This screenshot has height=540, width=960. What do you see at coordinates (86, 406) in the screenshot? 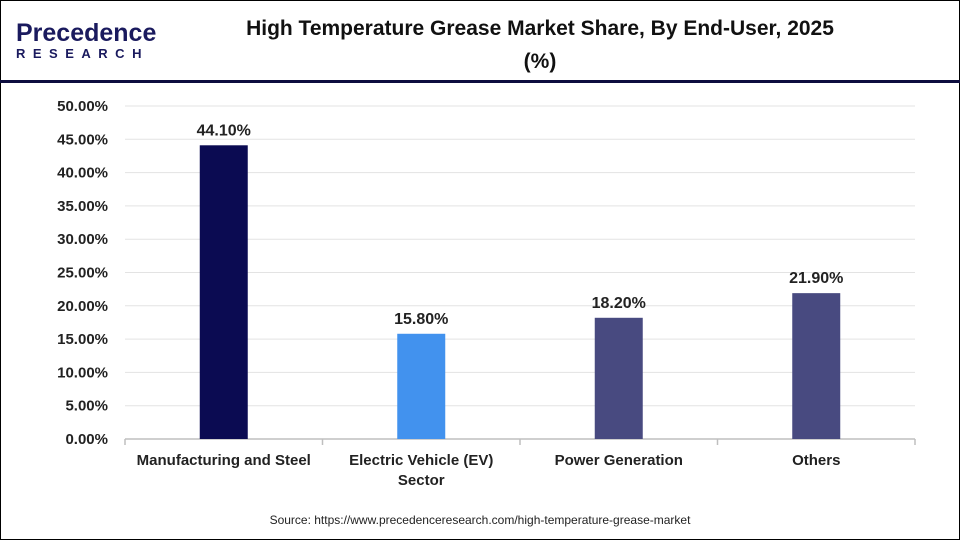
I see `y-tick-label: 5.00%` at bounding box center [86, 406].